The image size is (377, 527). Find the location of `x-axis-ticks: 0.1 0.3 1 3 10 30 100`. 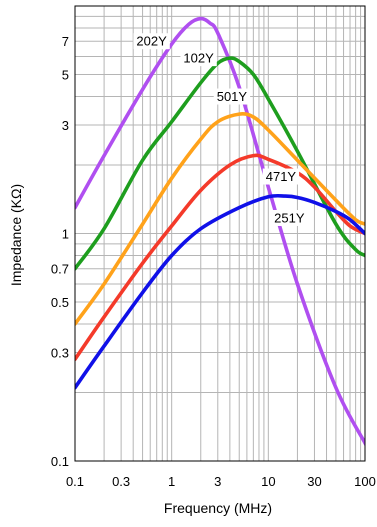

x-axis-ticks: 0.1 0.3 1 3 10 30 100 is located at coordinates (221, 481).